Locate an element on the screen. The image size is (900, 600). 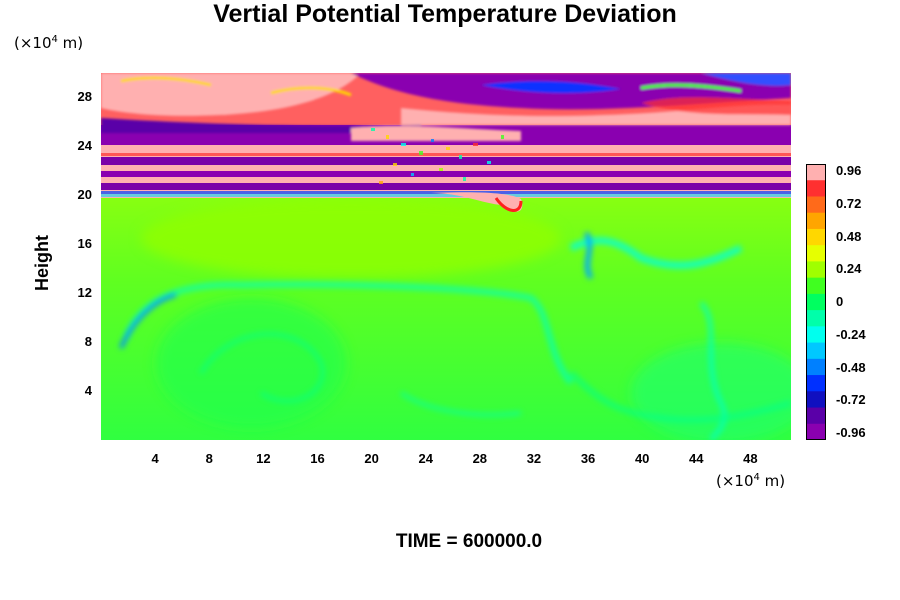
band-blue-edge is located at coordinates (446, 192).